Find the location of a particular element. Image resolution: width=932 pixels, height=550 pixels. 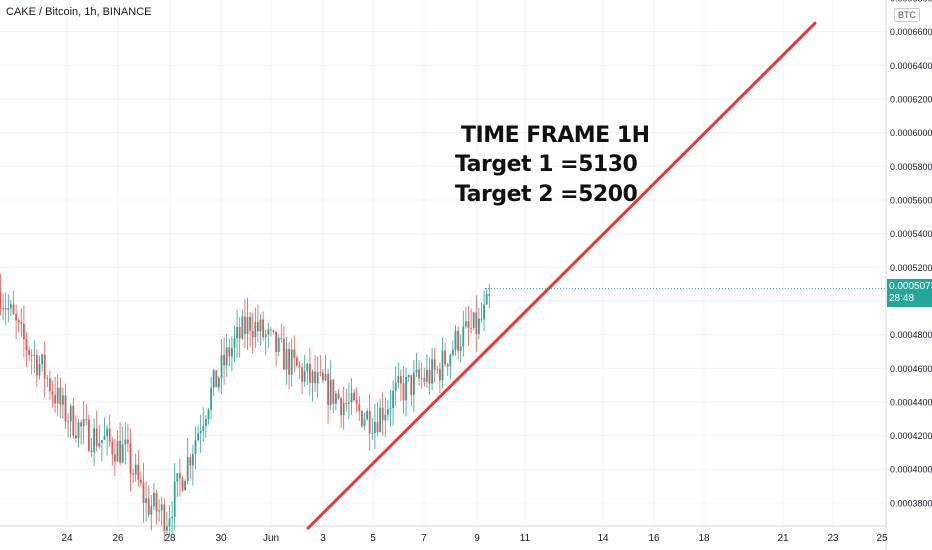

annotation-target-2: Target 2 =5200 is located at coordinates (546, 194).